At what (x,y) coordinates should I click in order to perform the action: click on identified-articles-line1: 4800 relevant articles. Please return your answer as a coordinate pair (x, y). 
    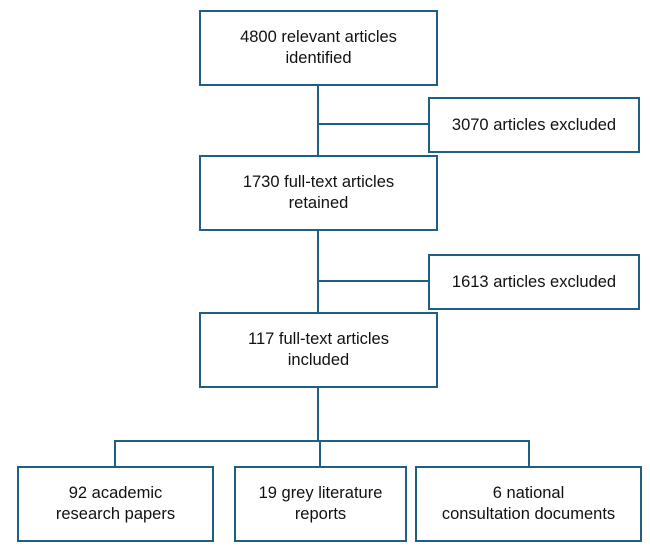
    Looking at the image, I should click on (318, 37).